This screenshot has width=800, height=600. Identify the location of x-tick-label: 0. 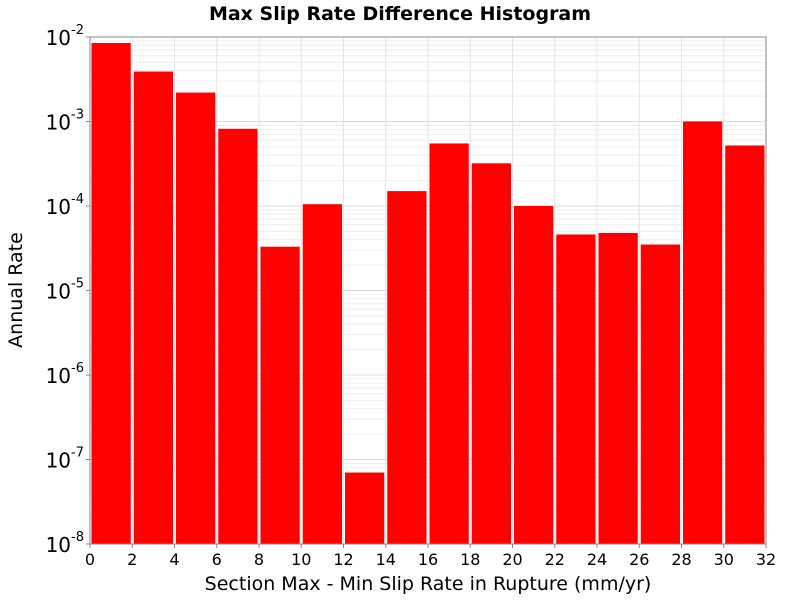
(90, 559).